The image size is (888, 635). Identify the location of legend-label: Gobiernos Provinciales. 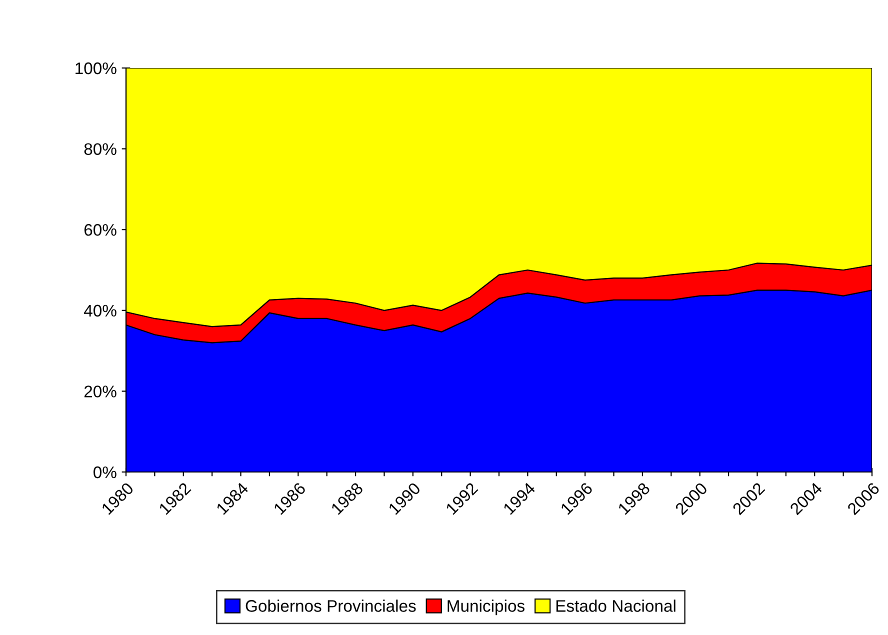
(331, 606).